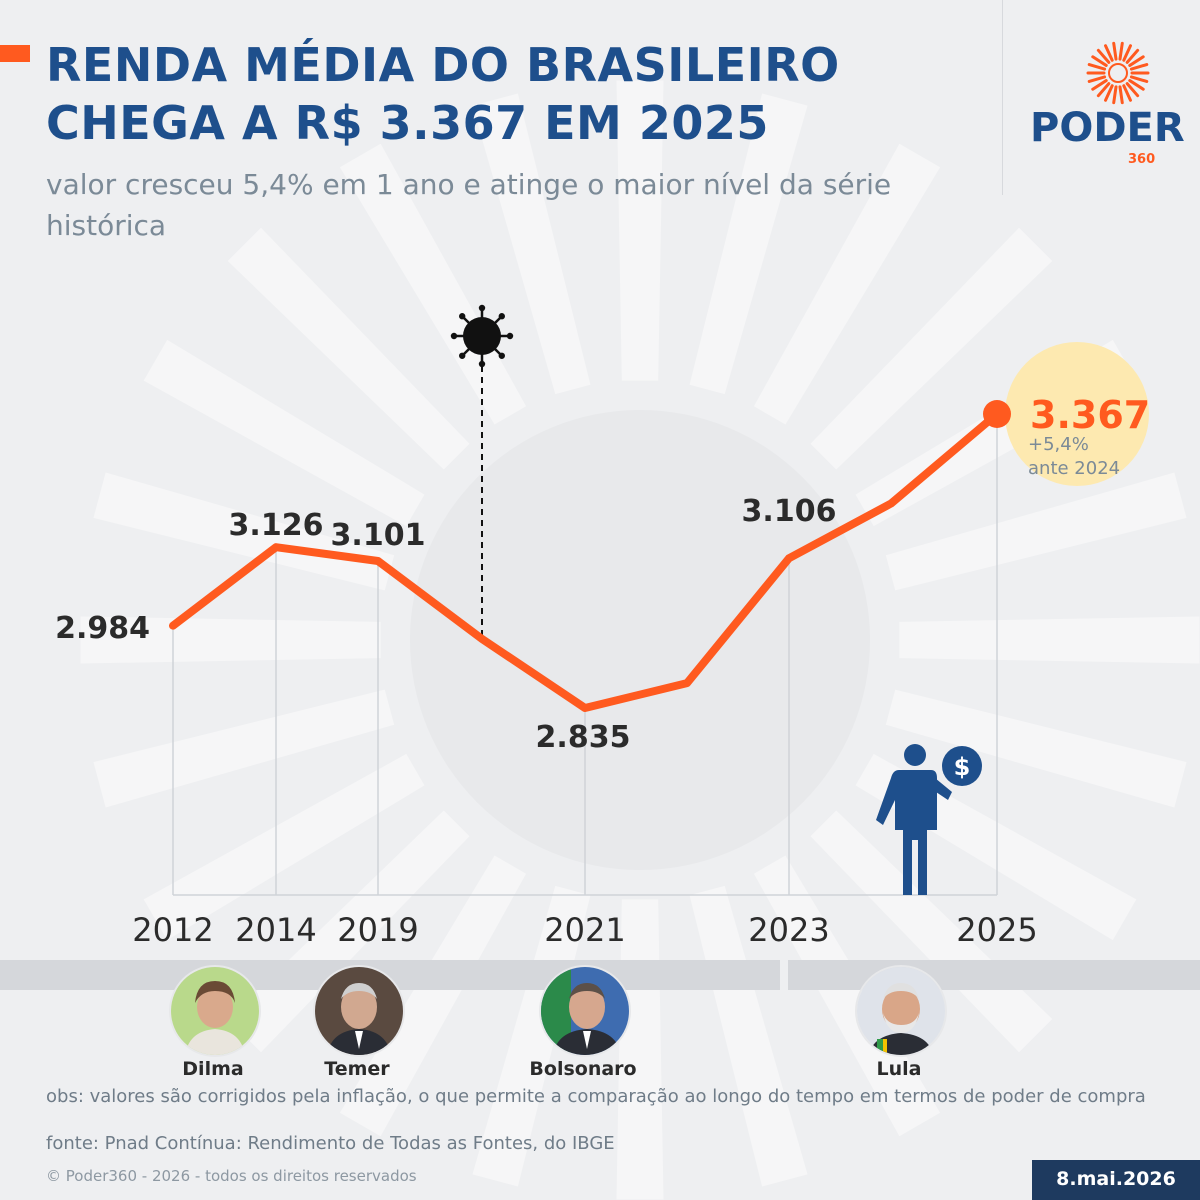 This screenshot has width=1200, height=1200. What do you see at coordinates (359, 1011) in the screenshot?
I see `avatar-temer` at bounding box center [359, 1011].